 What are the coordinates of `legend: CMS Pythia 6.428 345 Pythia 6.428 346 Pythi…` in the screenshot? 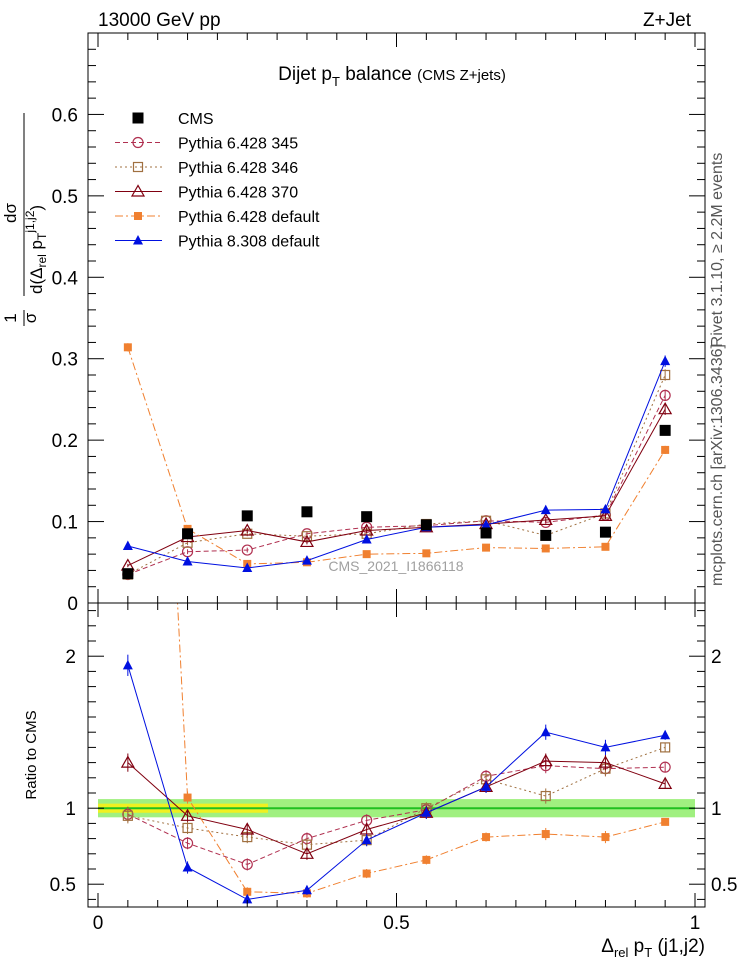 It's located at (217, 181).